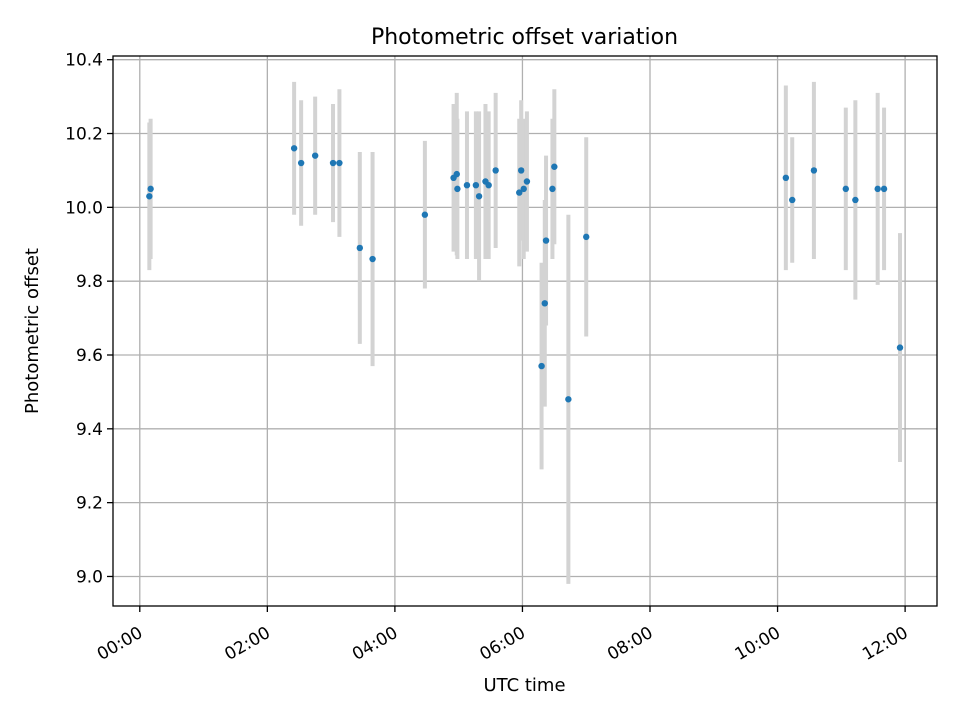 This screenshot has height=720, width=960. Describe the element at coordinates (89, 319) in the screenshot. I see `y-axis-ticks: 9.0 9.2 9.4 9.6 9.8 10.0 10.2 10.4` at that location.